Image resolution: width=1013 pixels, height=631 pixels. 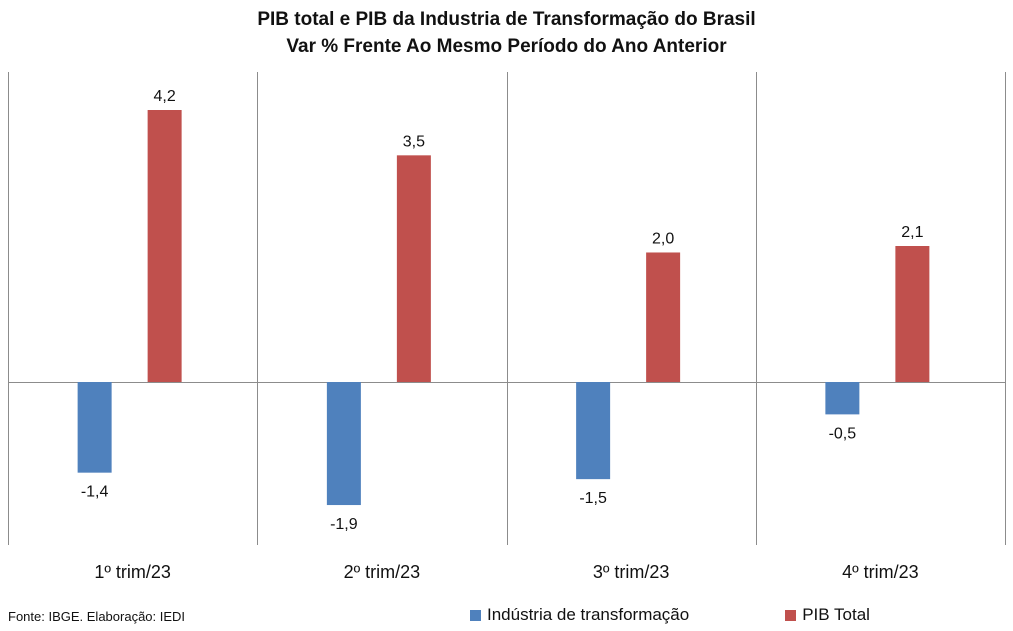 What do you see at coordinates (843, 433) in the screenshot?
I see `data-label: -0,5` at bounding box center [843, 433].